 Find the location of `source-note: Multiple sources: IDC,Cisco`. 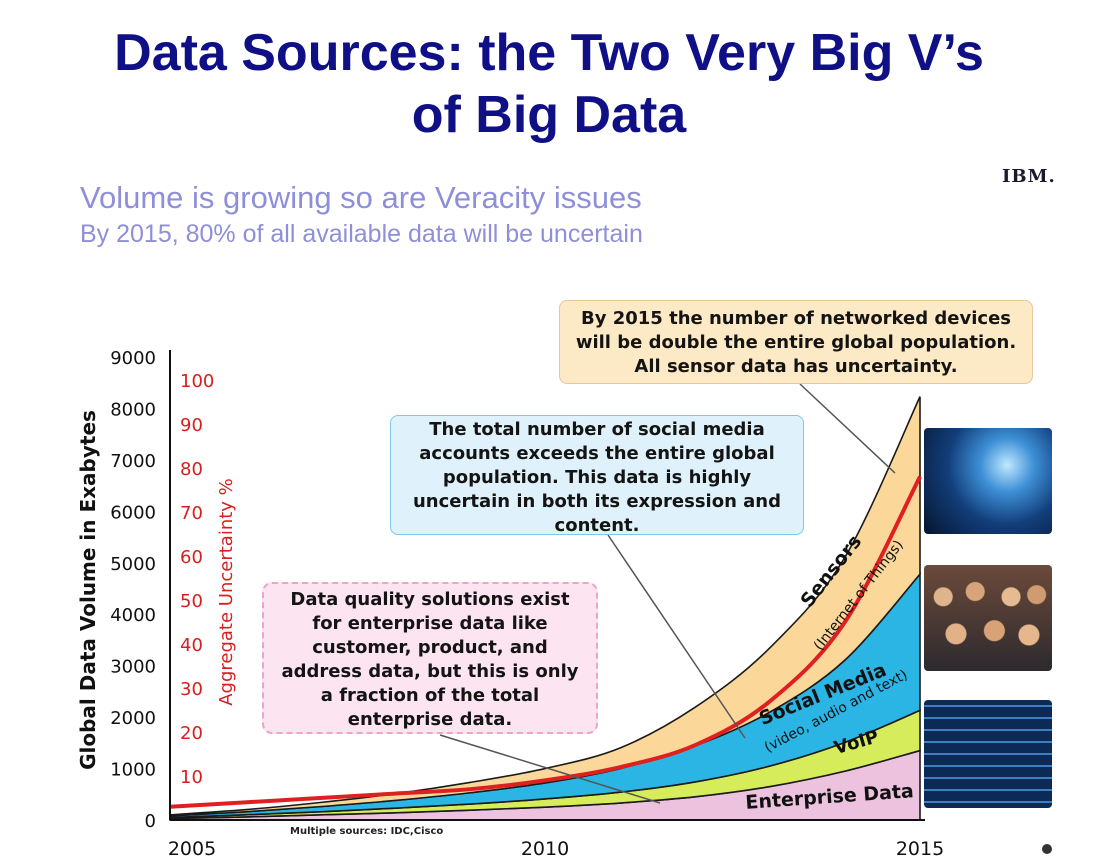

source-note: Multiple sources: IDC,Cisco is located at coordinates (366, 831).